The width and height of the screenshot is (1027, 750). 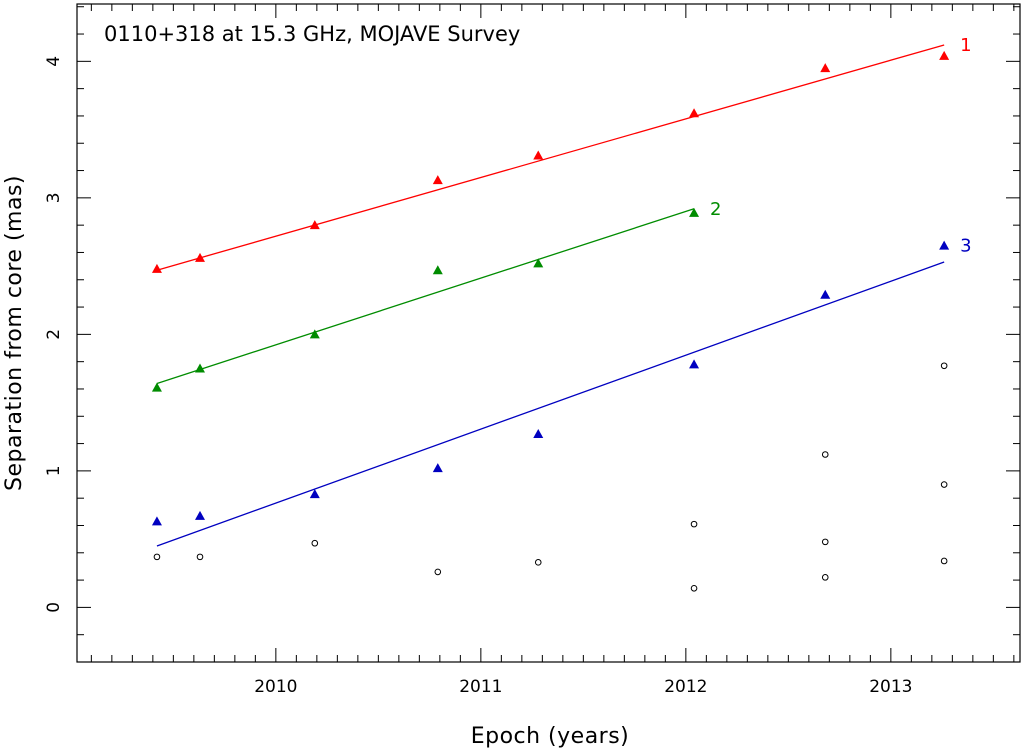 I want to click on y-tick-label: 2, so click(x=54, y=334).